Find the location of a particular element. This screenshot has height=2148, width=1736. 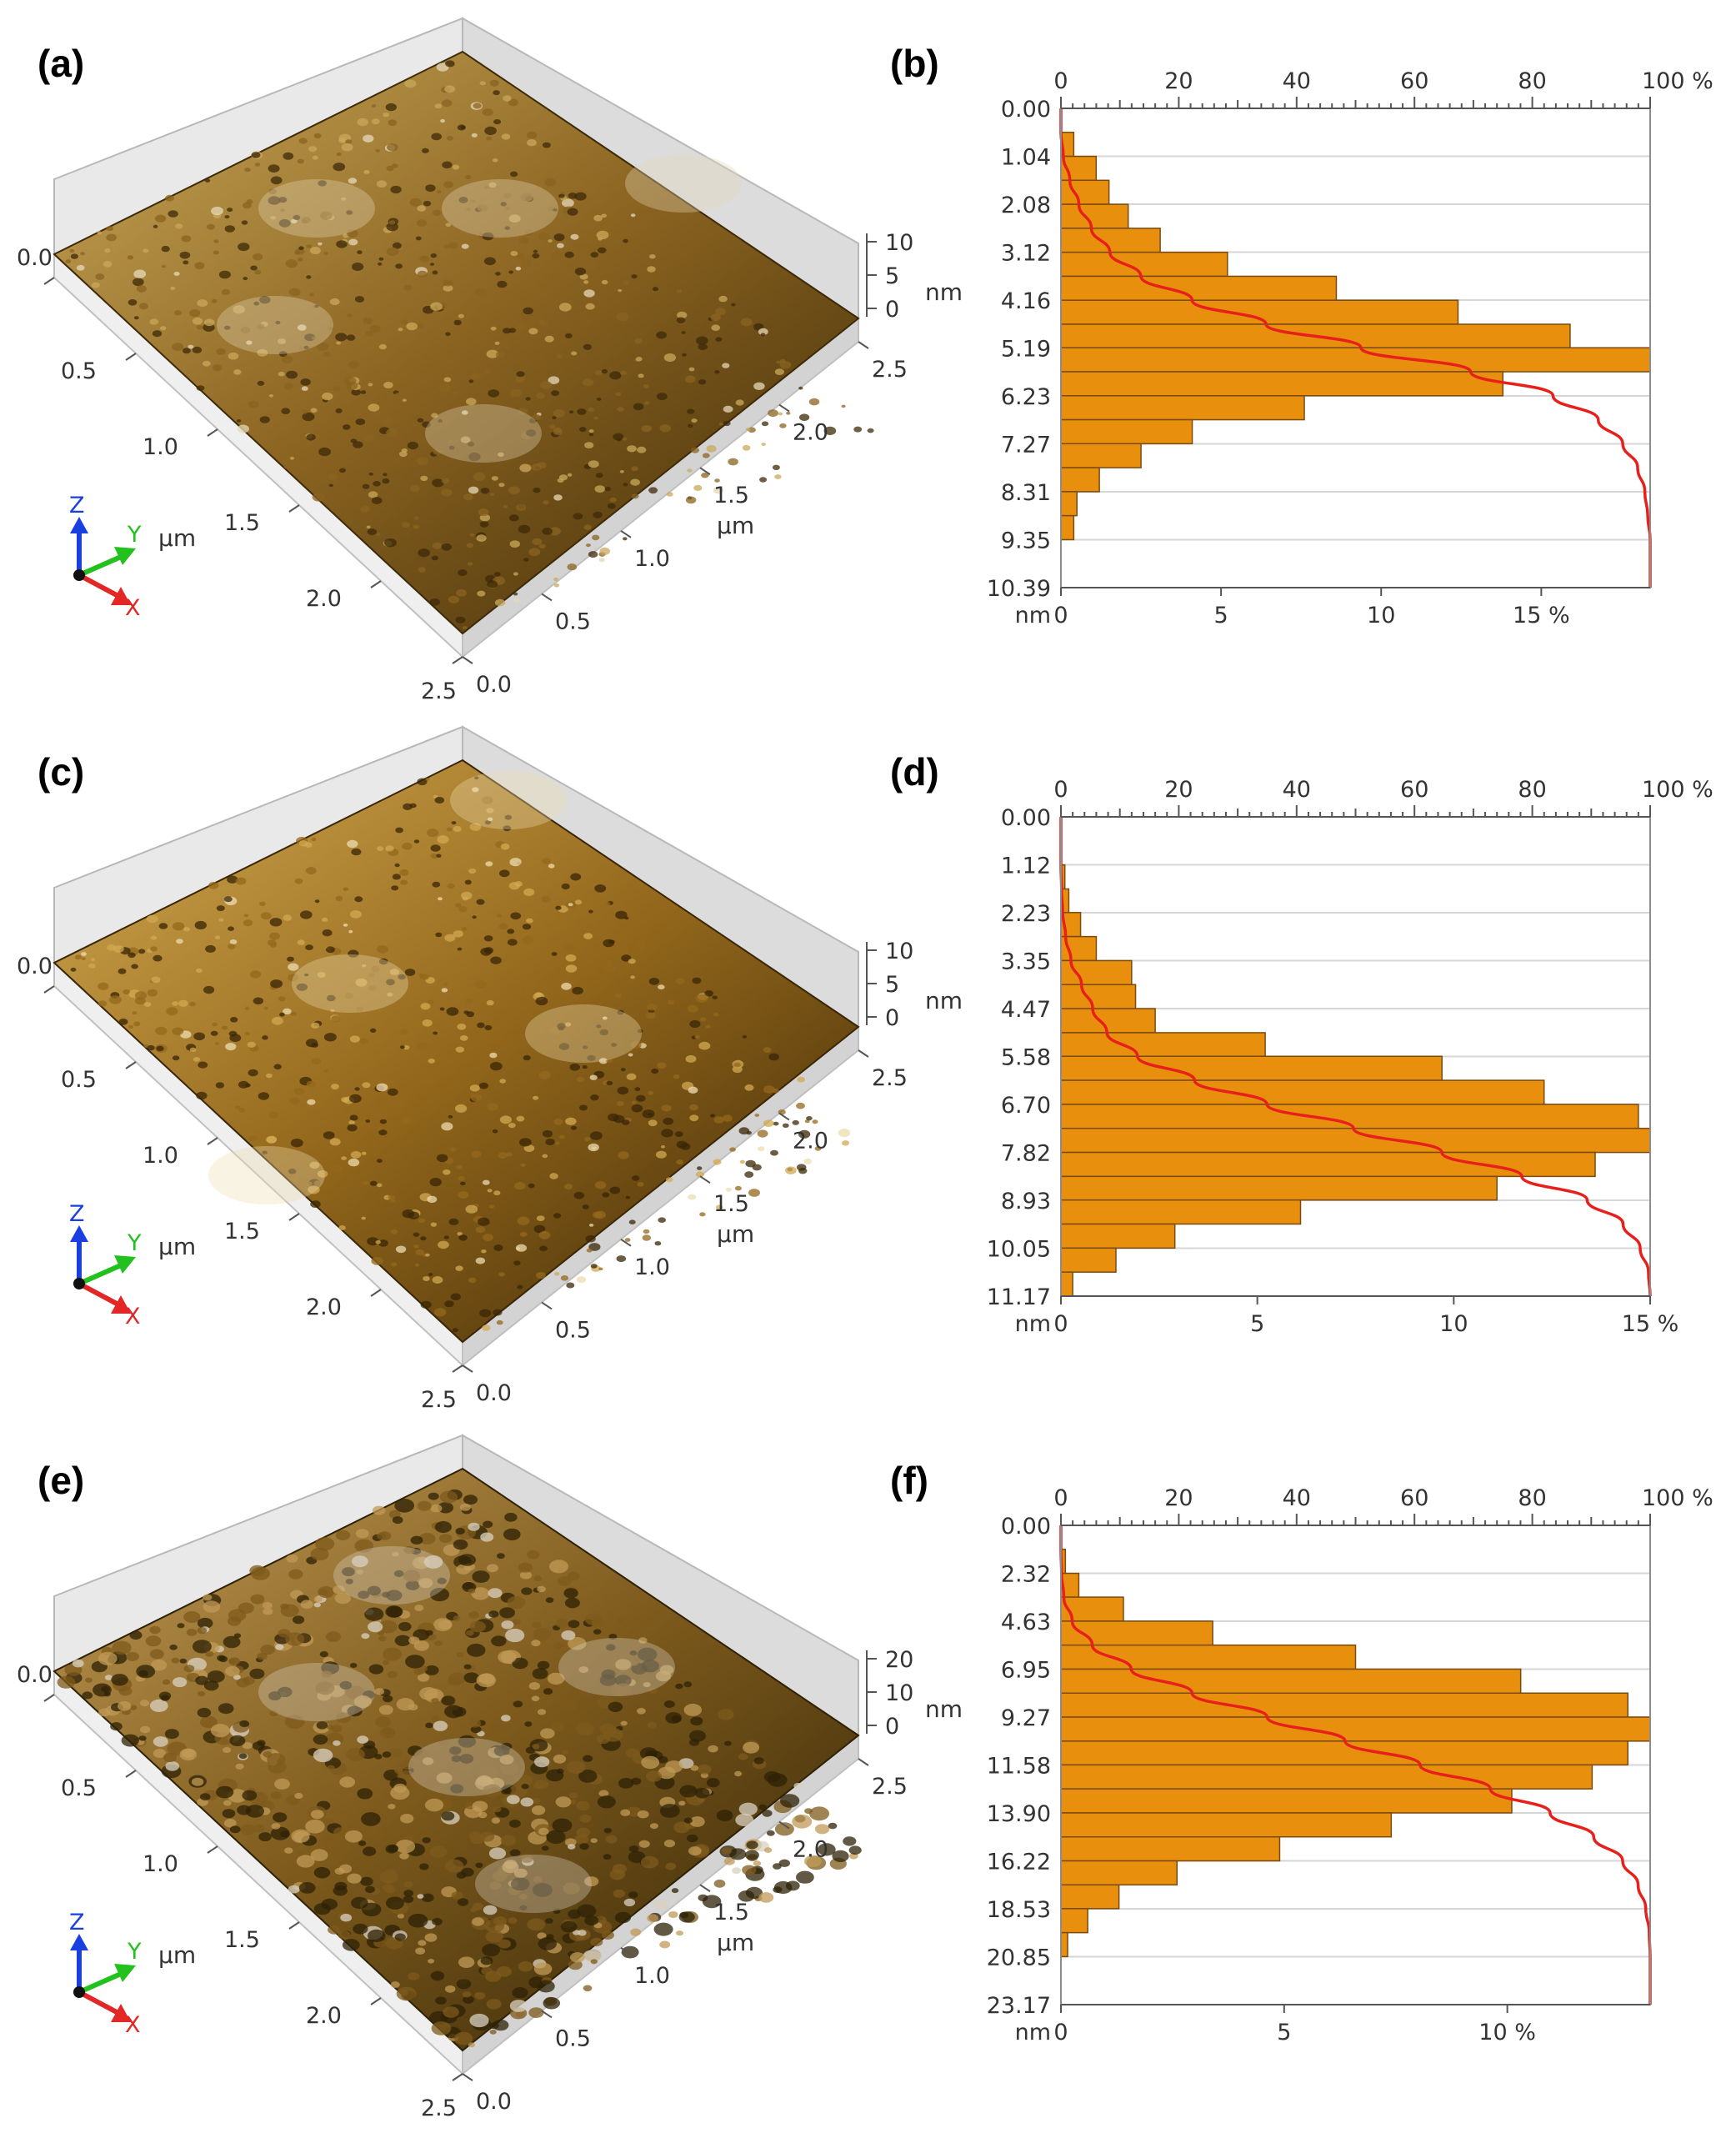

surface-hill is located at coordinates (392, 1575).